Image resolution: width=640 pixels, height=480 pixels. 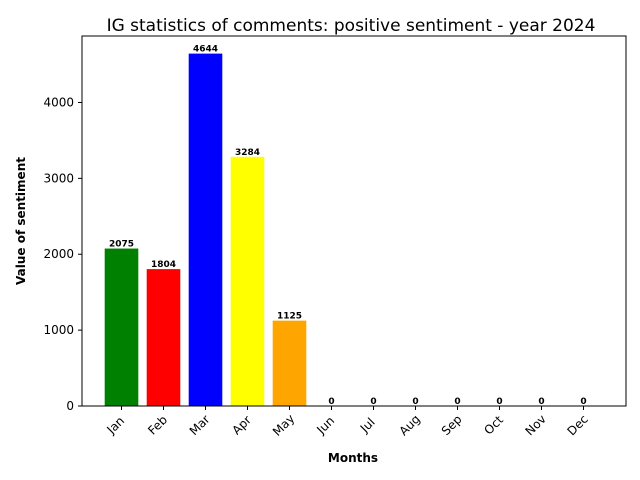 I want to click on x-axis-label: Months, so click(x=353, y=458).